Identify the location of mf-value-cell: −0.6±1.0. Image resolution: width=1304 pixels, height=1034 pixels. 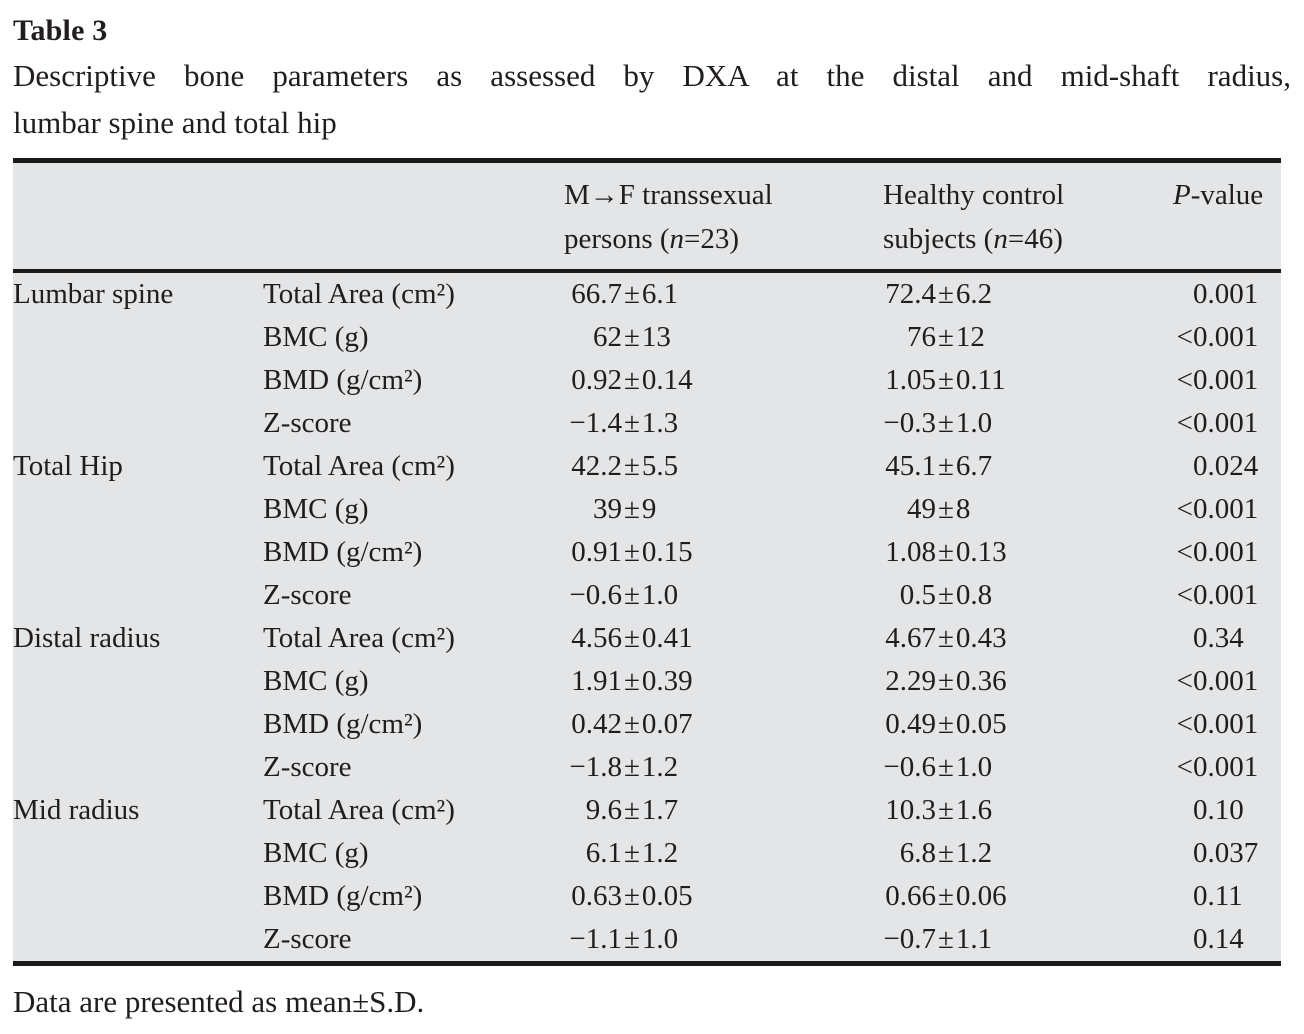
(718, 595).